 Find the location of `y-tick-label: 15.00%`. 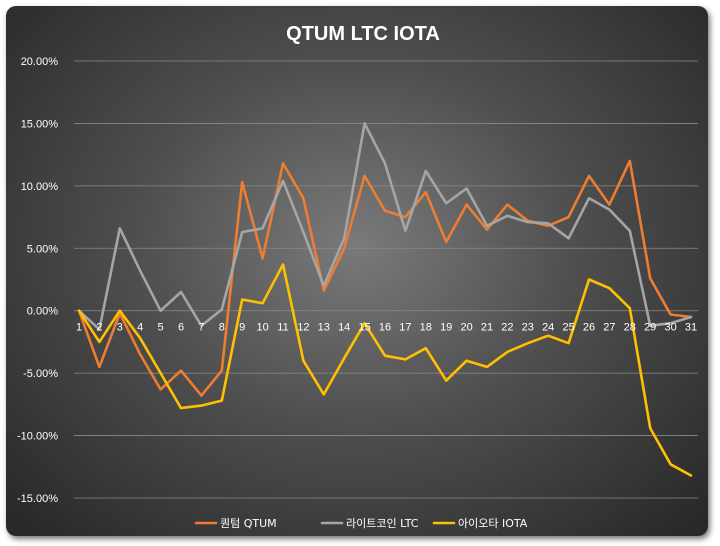

y-tick-label: 15.00% is located at coordinates (40, 124).